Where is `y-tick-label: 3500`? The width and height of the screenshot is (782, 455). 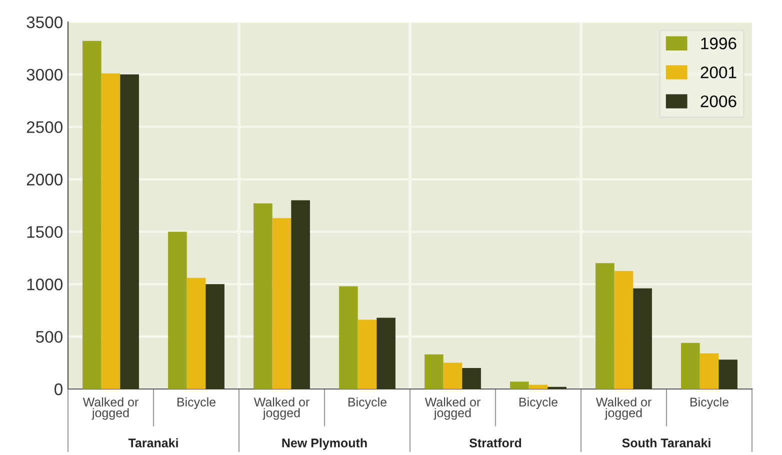 y-tick-label: 3500 is located at coordinates (44, 22).